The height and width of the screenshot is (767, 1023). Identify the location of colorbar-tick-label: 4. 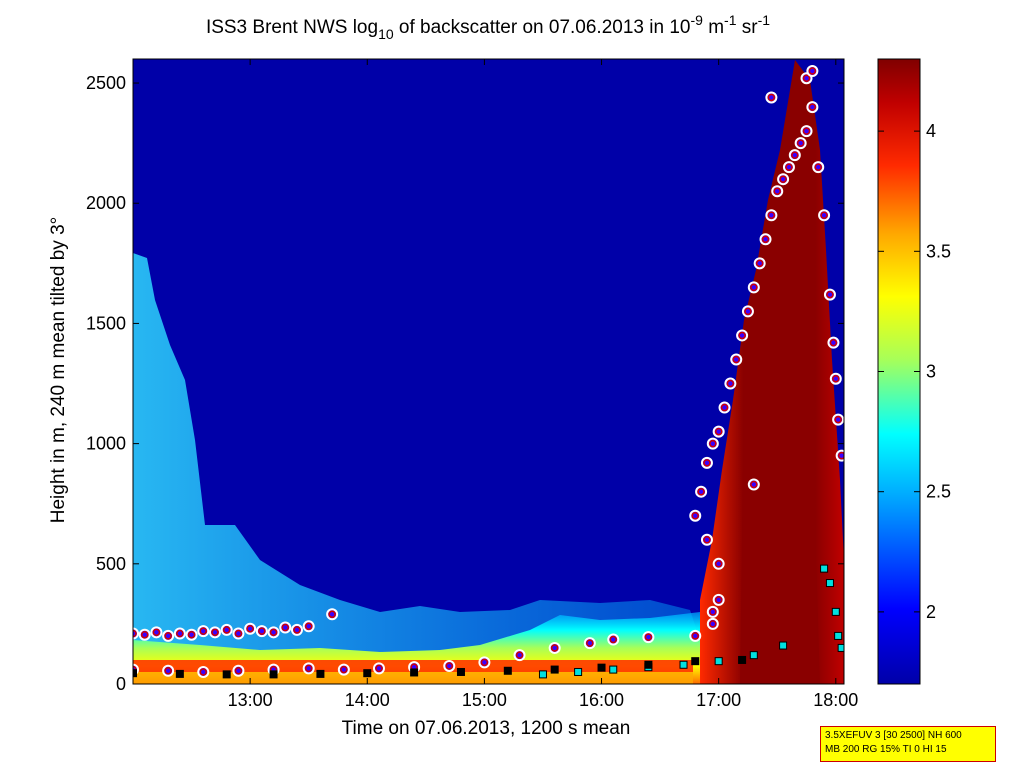
(931, 131).